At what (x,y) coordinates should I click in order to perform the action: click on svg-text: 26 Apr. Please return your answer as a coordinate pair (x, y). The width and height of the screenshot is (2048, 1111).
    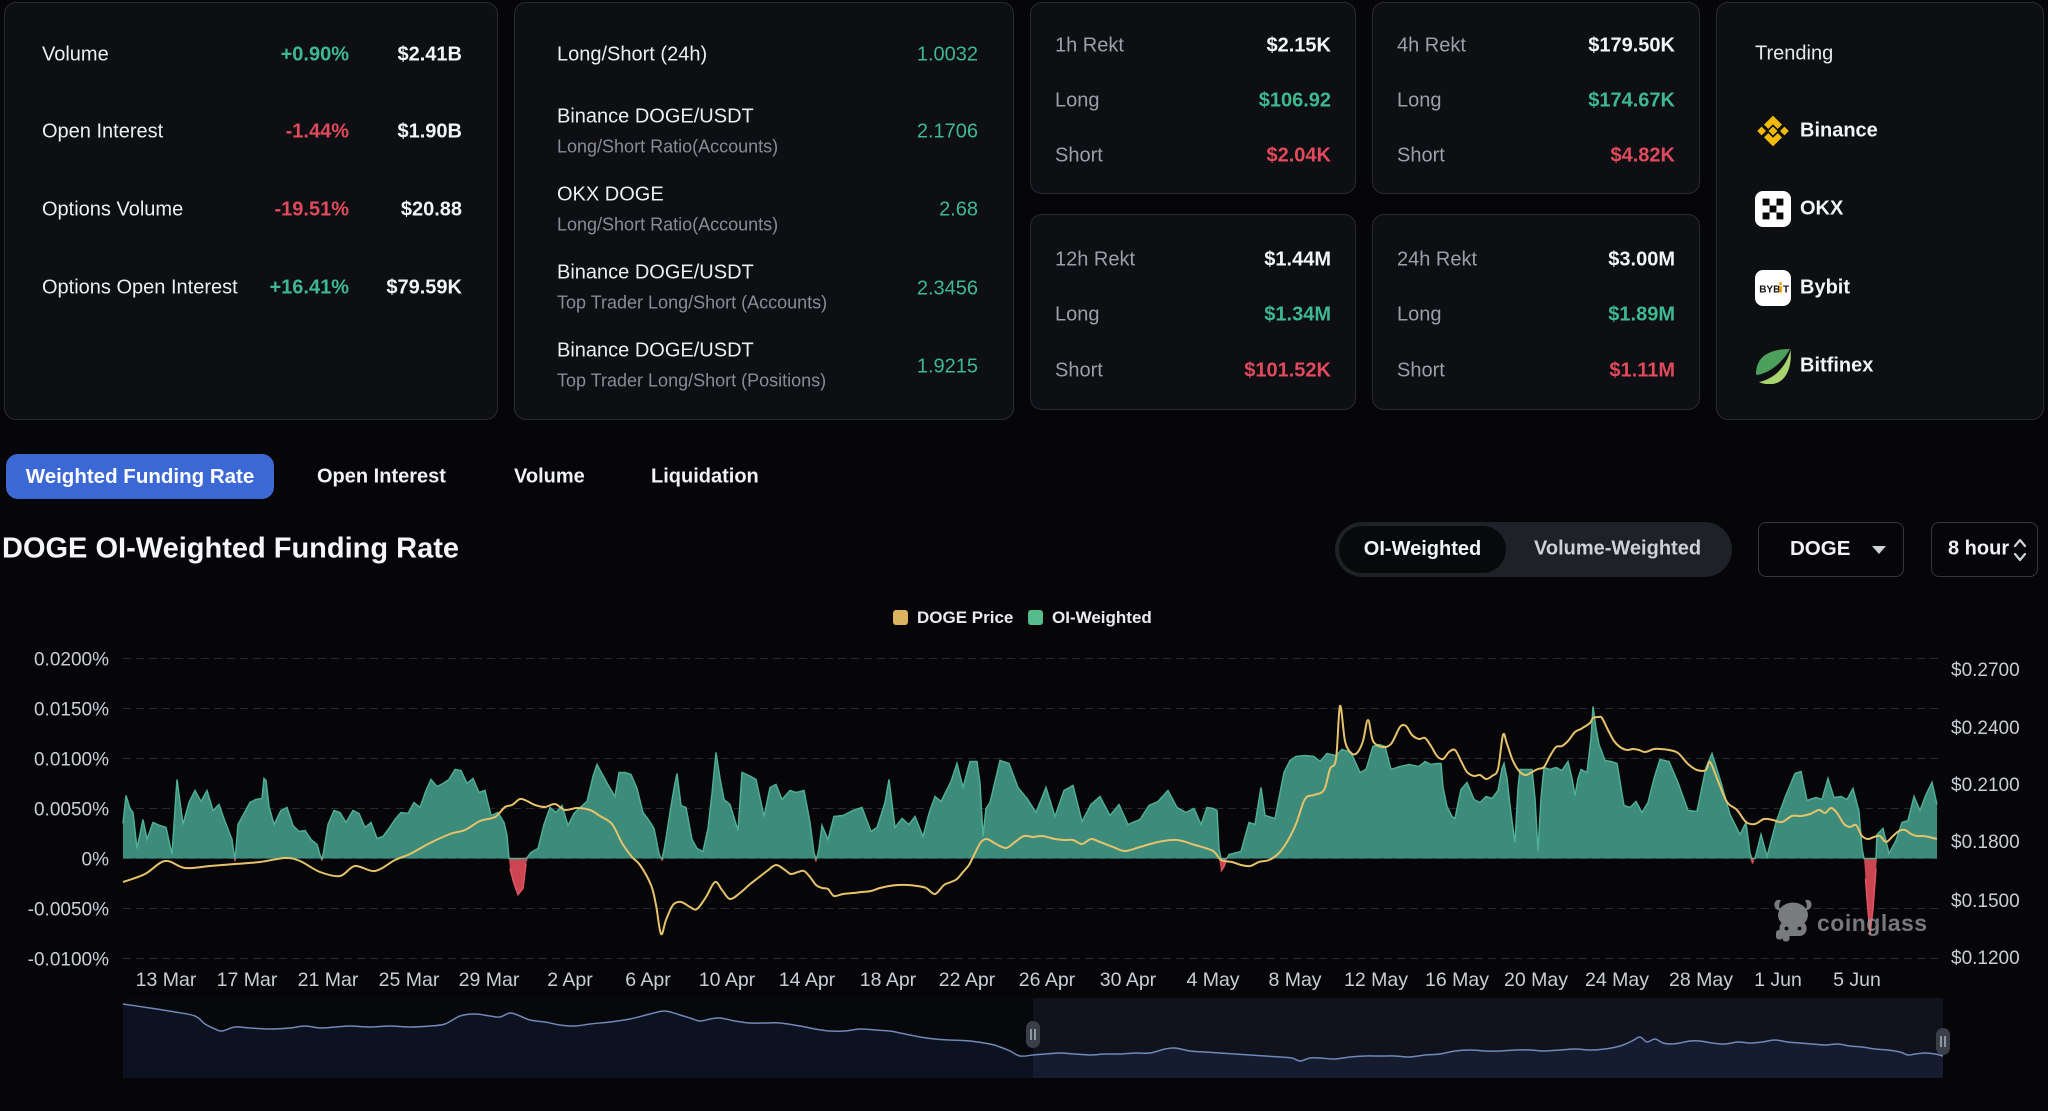
    Looking at the image, I should click on (1047, 980).